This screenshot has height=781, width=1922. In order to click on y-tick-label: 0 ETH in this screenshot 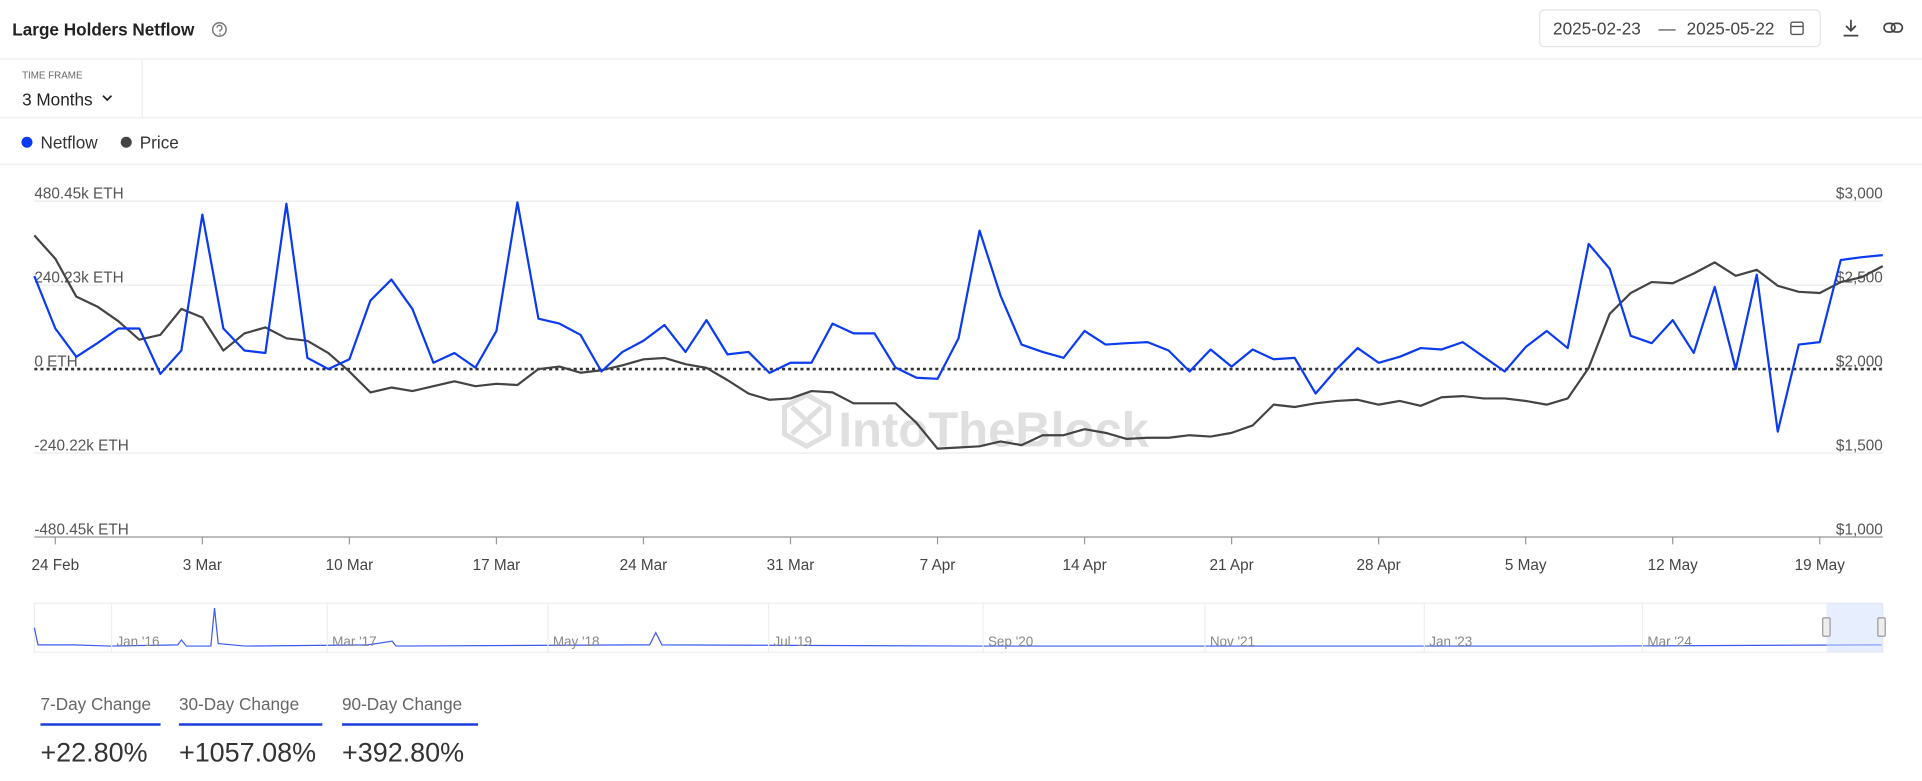, I will do `click(55, 362)`.